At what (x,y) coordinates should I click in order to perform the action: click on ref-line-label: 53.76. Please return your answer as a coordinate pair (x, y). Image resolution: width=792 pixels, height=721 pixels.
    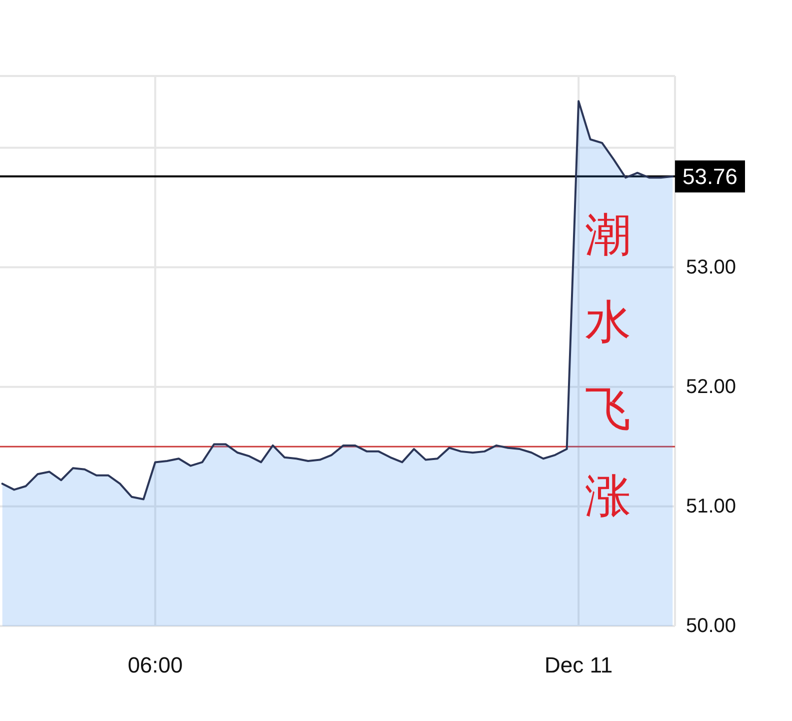
    Looking at the image, I should click on (710, 176).